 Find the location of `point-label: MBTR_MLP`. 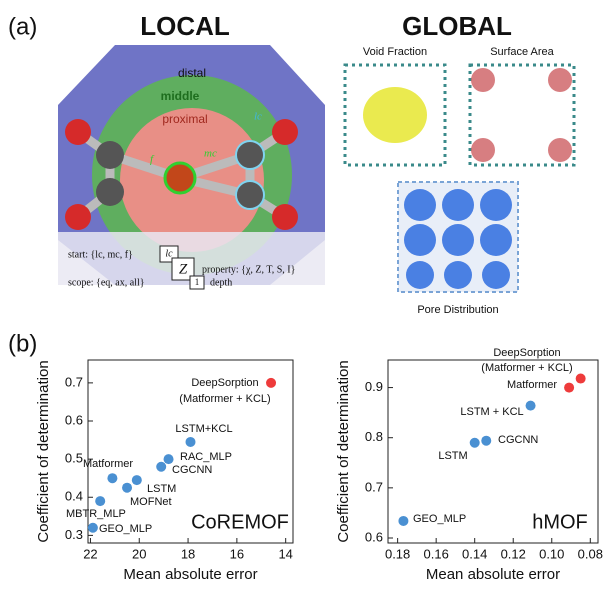

point-label: MBTR_MLP is located at coordinates (96, 514).